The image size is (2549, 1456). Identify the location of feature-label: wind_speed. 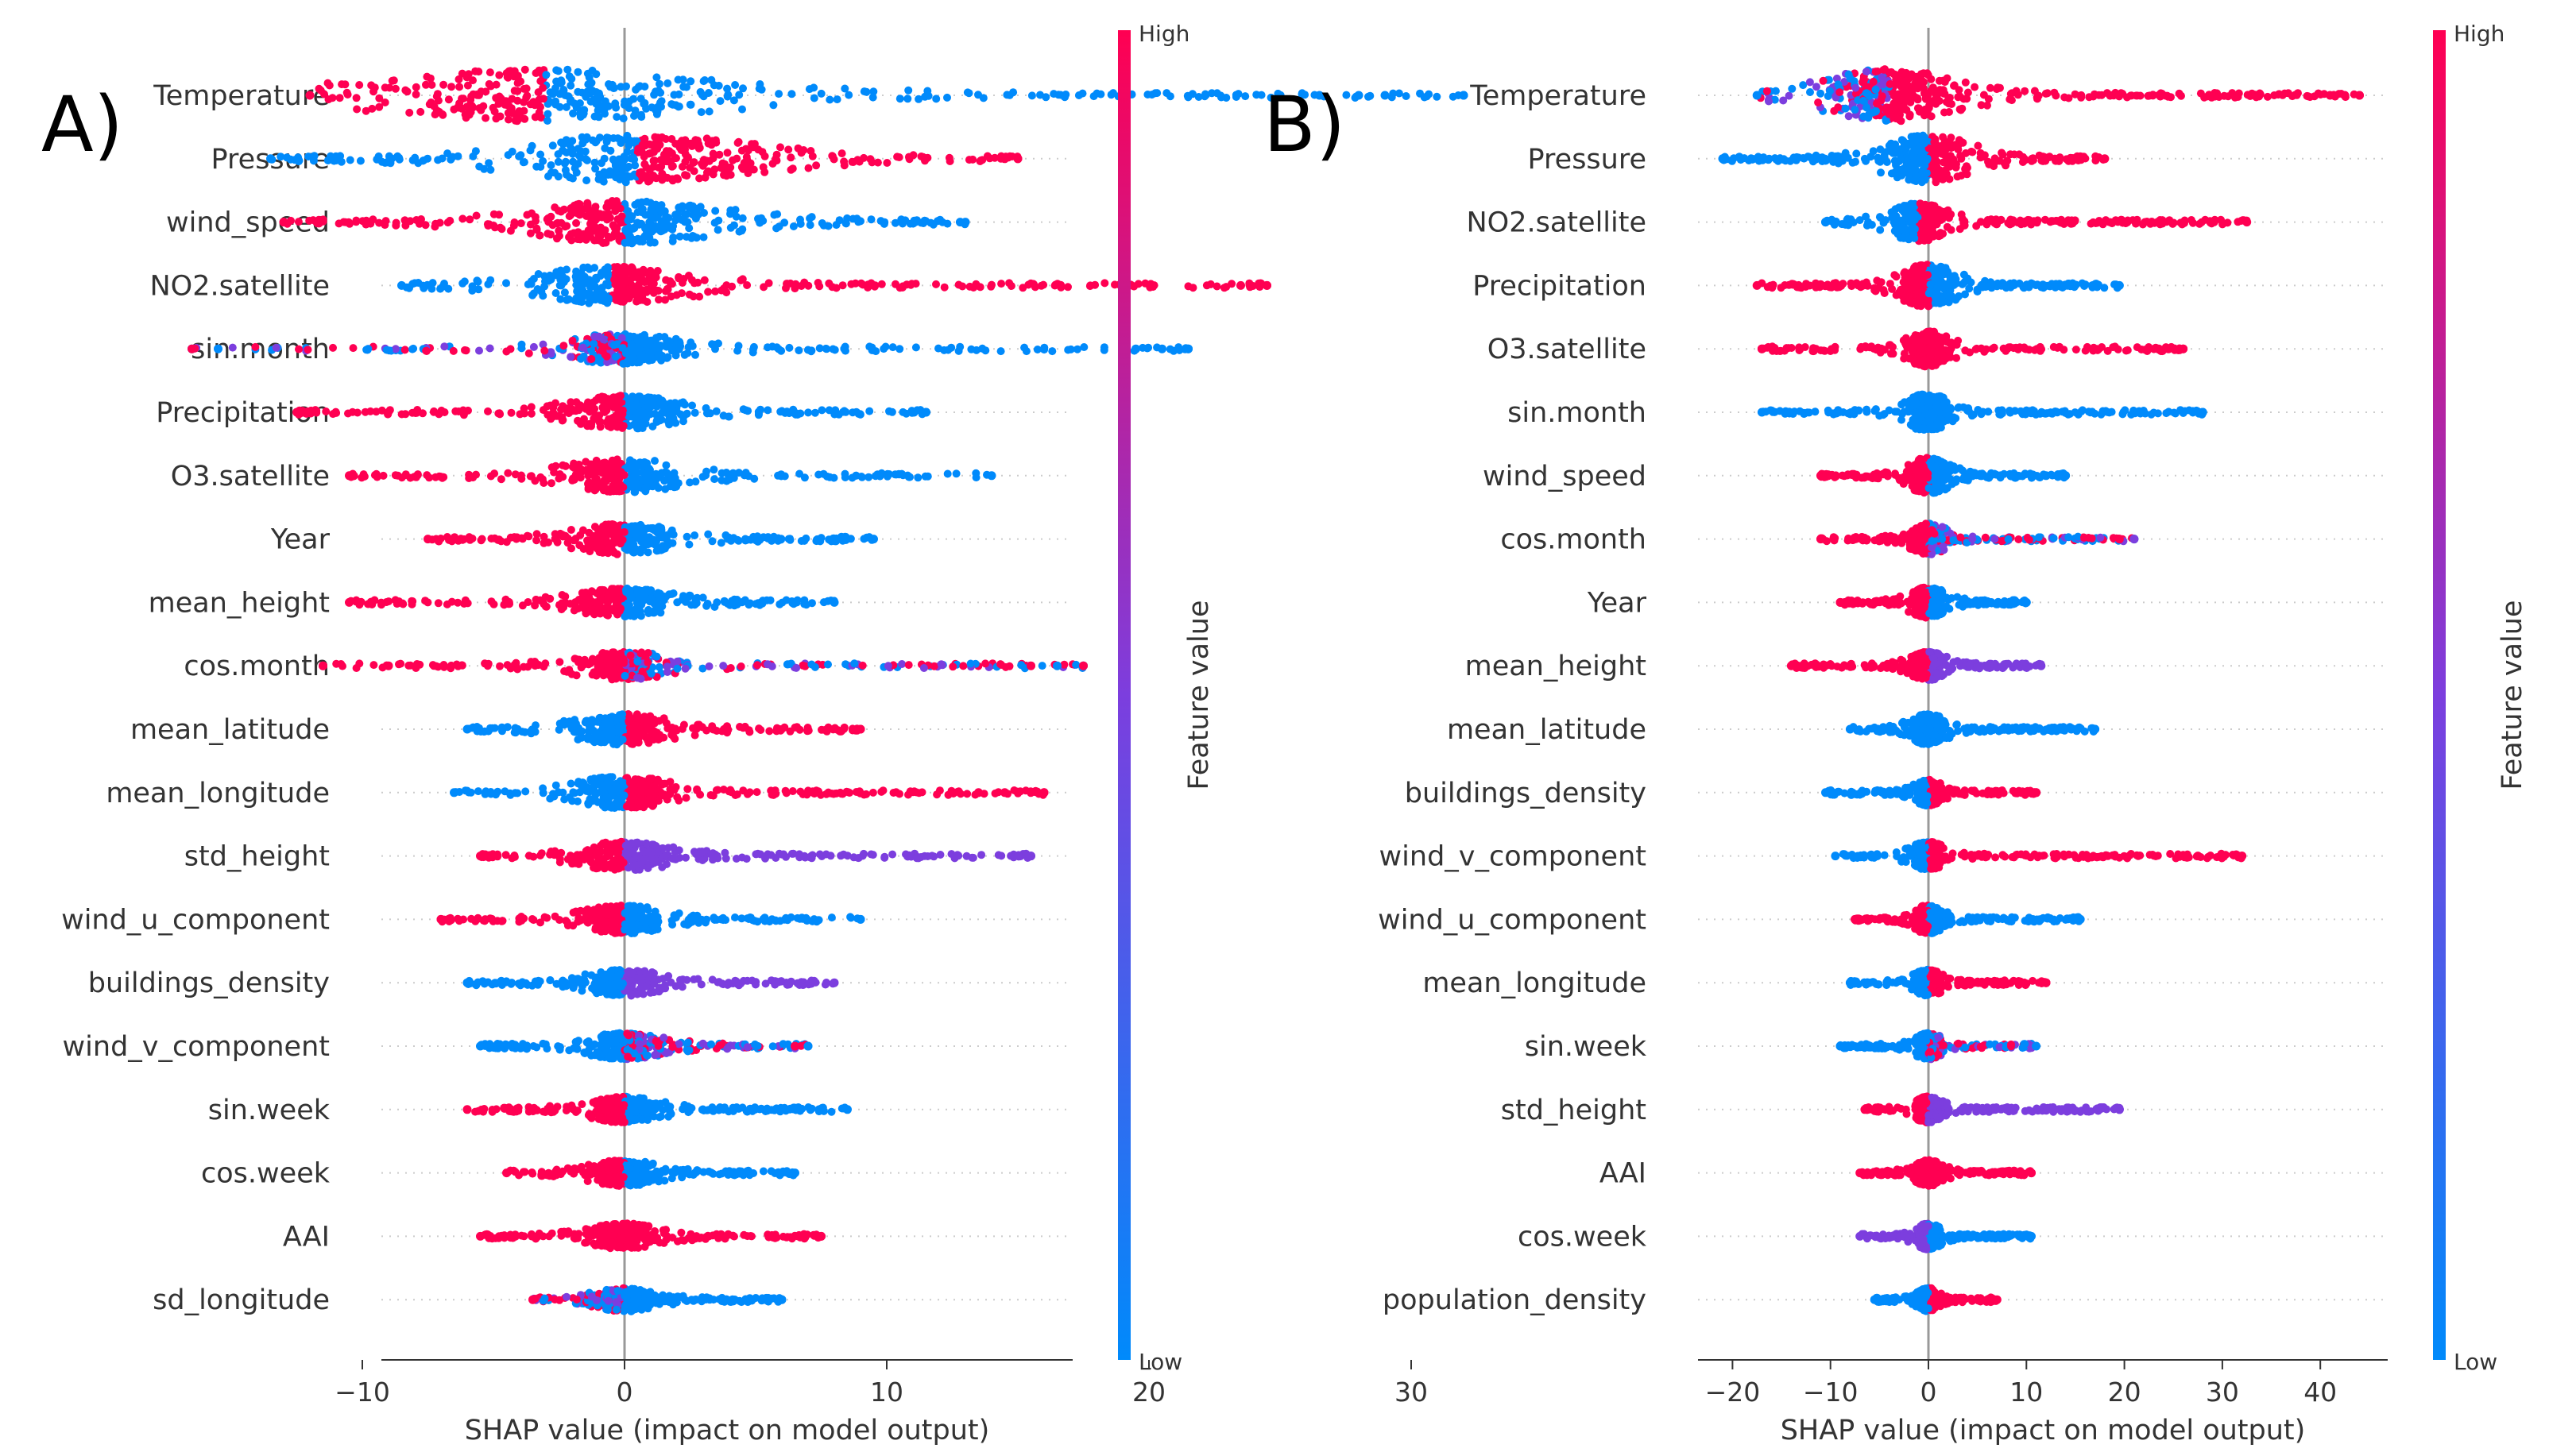
(248, 223).